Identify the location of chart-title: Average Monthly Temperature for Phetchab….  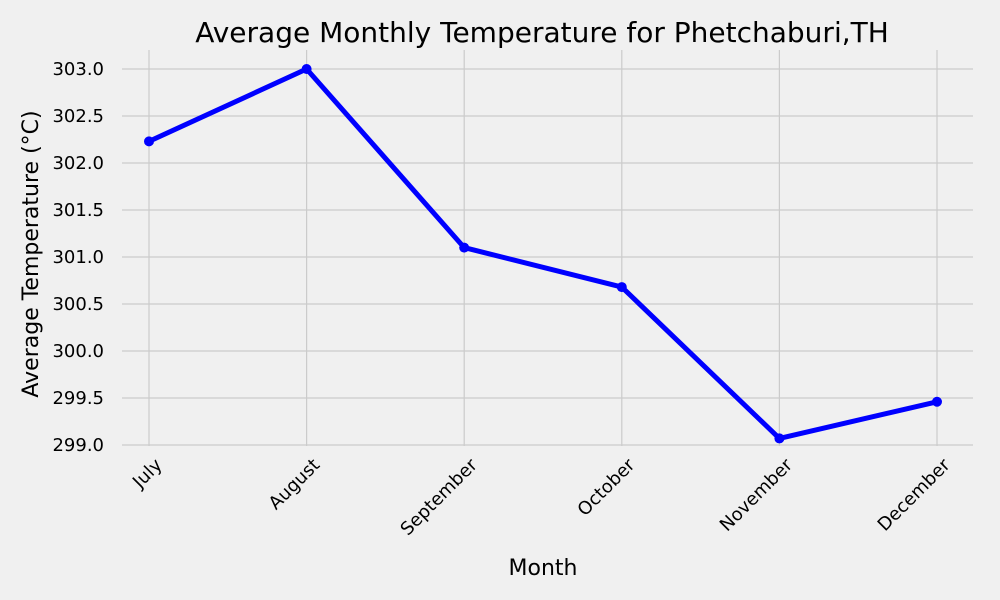
(542, 32).